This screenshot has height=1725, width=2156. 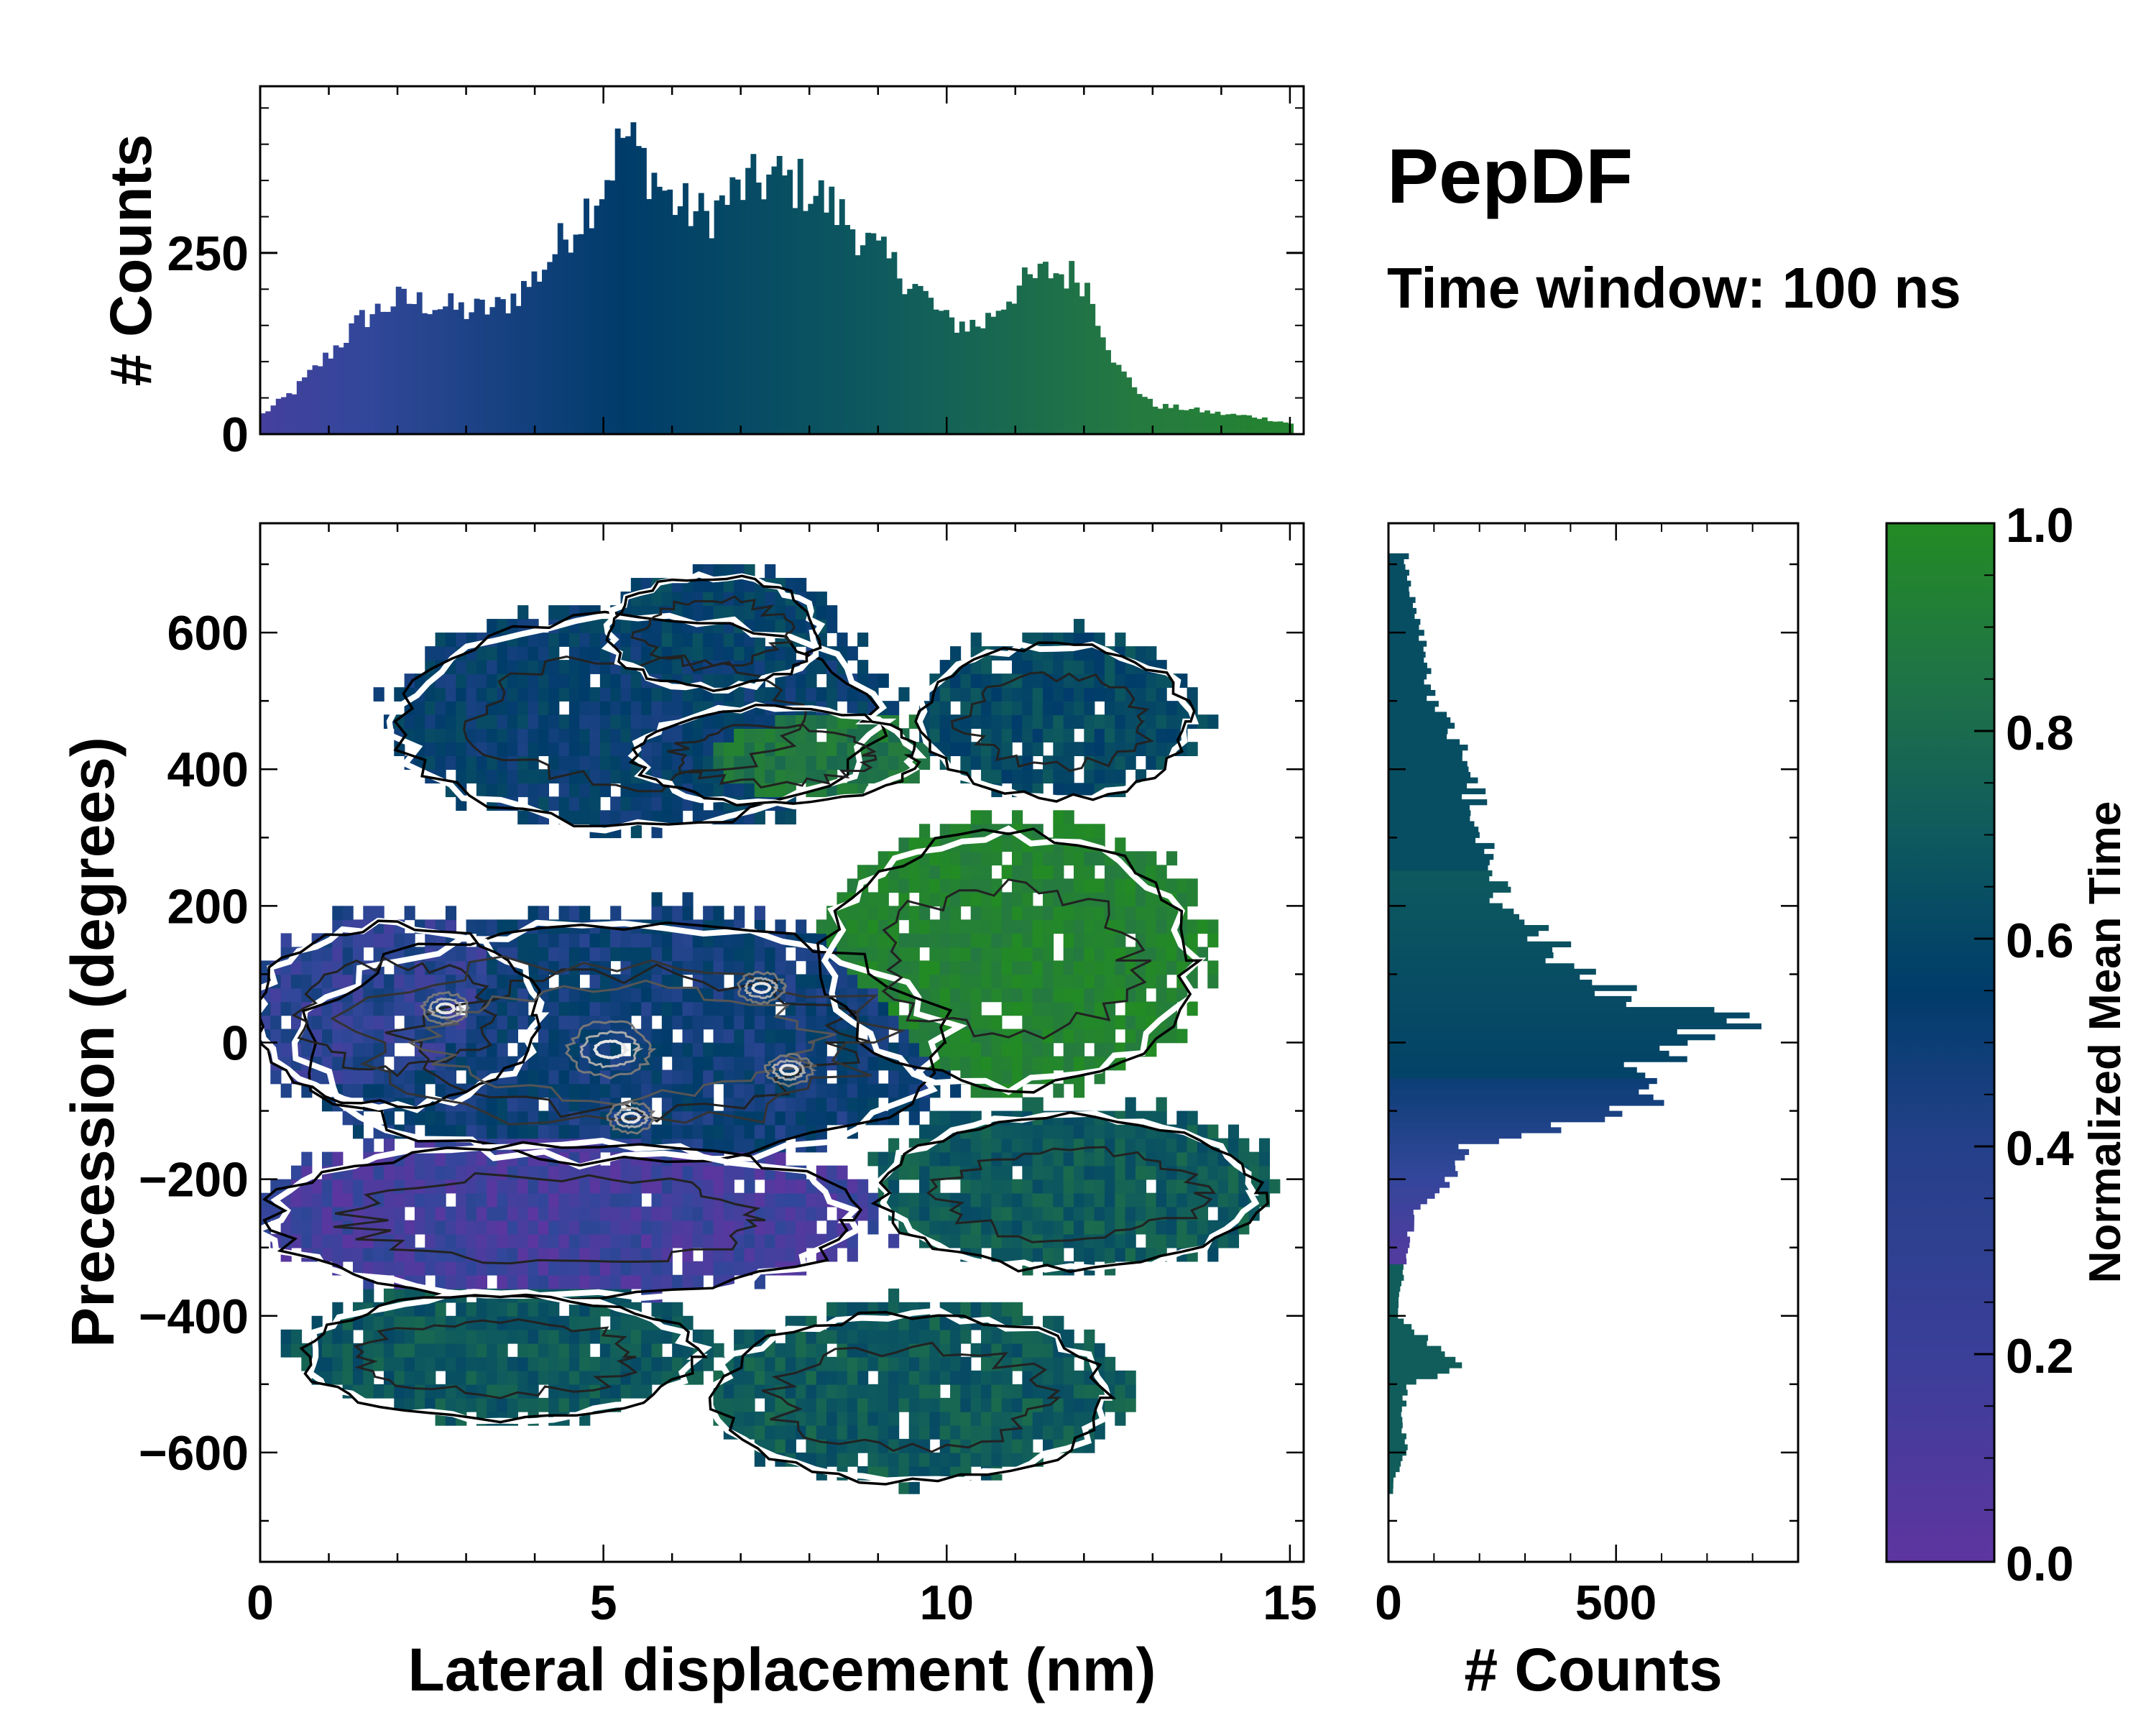 I want to click on chart-subtitle: Time window: 100 ns, so click(x=1674, y=288).